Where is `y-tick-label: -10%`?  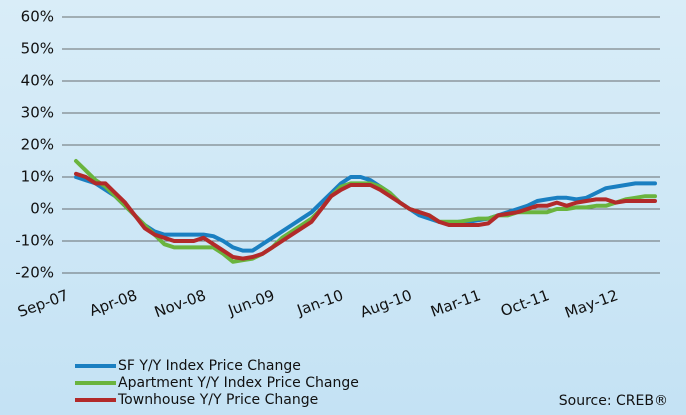
y-tick-label: -10% is located at coordinates (34, 241).